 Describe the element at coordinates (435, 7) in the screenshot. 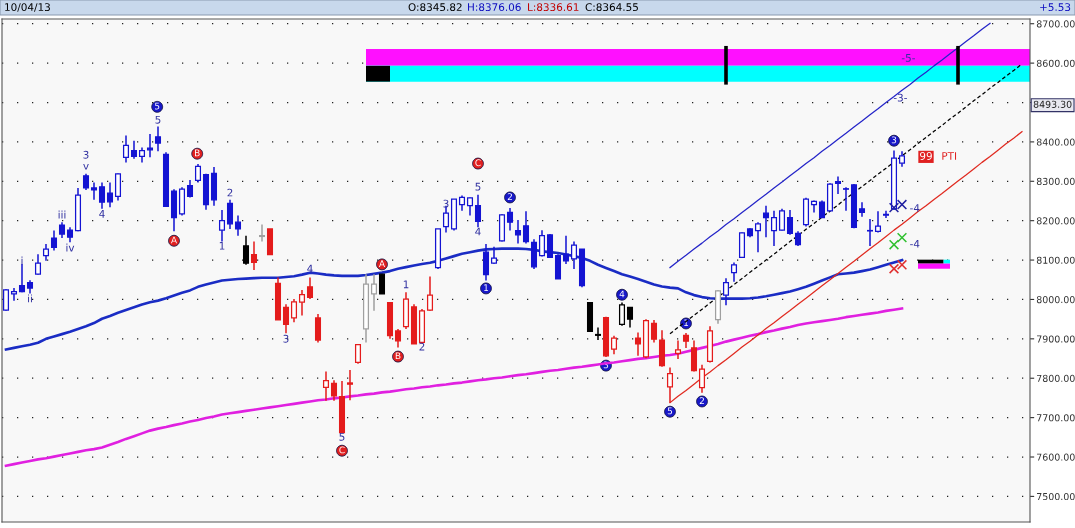

I see `text: O:8345.82` at that location.